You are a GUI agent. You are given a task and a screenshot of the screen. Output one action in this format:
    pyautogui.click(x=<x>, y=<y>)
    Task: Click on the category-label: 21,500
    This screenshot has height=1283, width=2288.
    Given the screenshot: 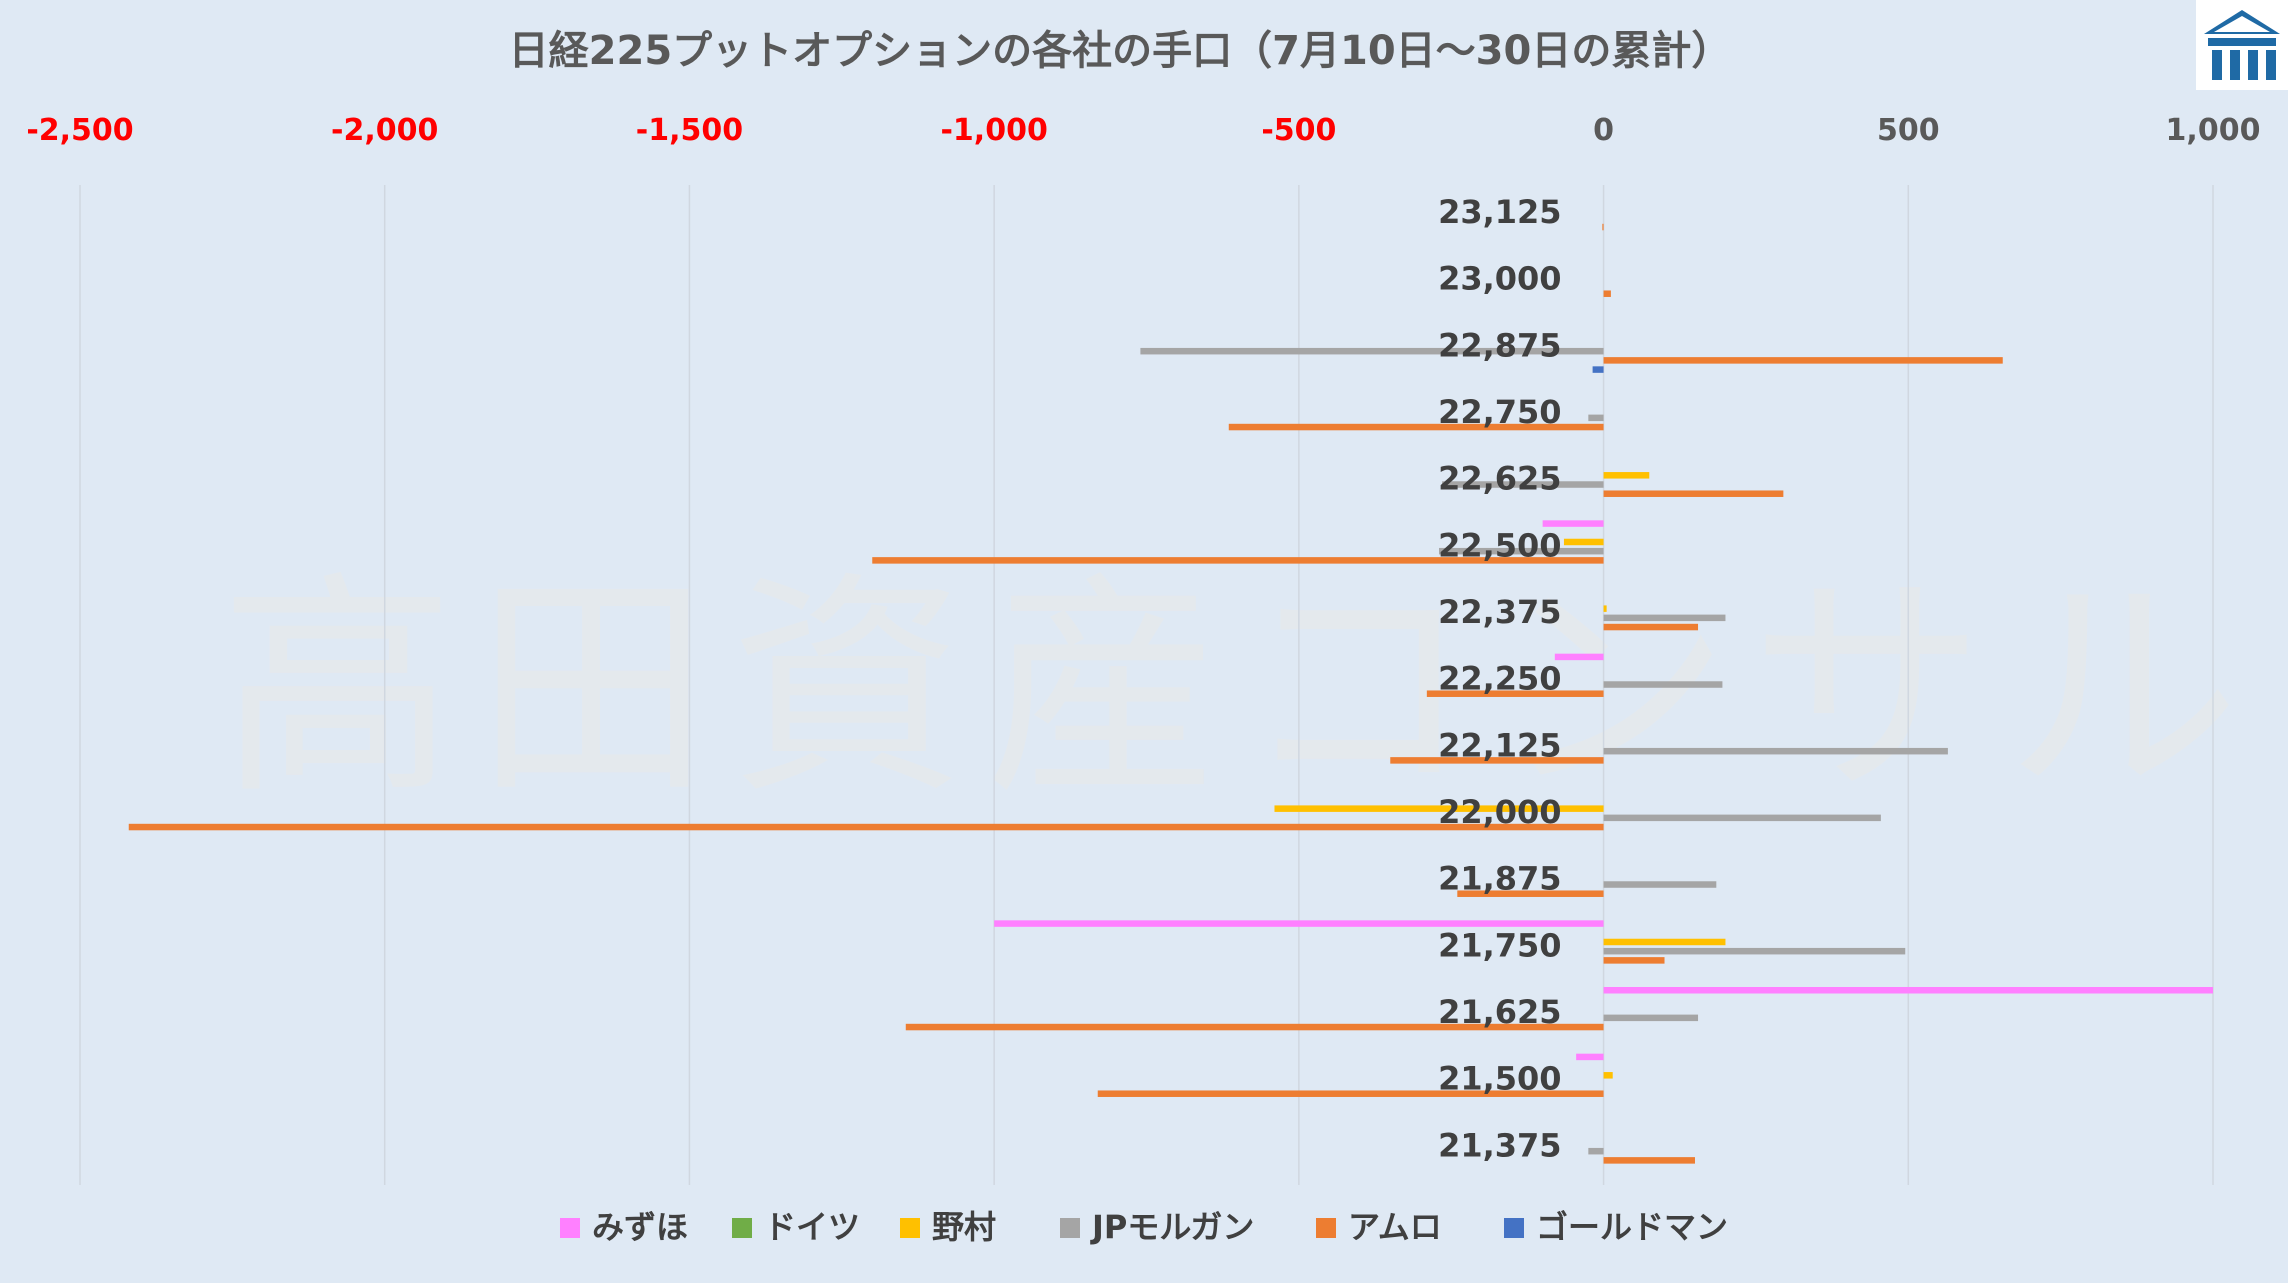 What is the action you would take?
    pyautogui.click(x=1499, y=1079)
    